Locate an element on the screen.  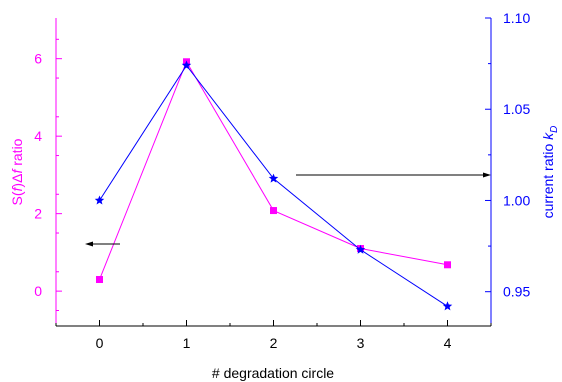
x-tick-label-0: 0 is located at coordinates (100, 343).